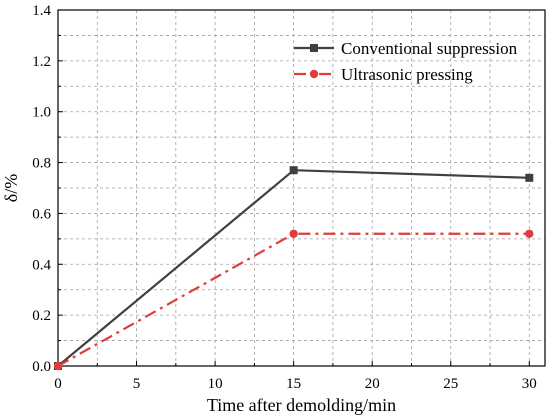 The width and height of the screenshot is (550, 419). Describe the element at coordinates (41, 265) in the screenshot. I see `y-tick-label: 0.4` at that location.